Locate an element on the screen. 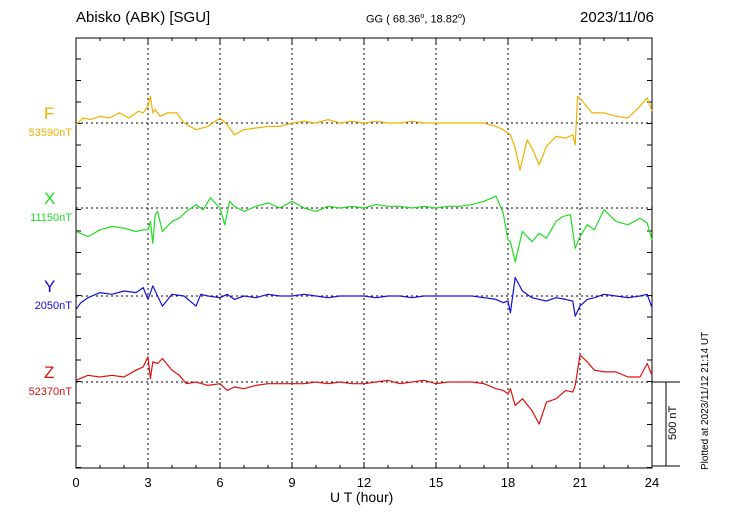  component-label-f: F is located at coordinates (49, 113).